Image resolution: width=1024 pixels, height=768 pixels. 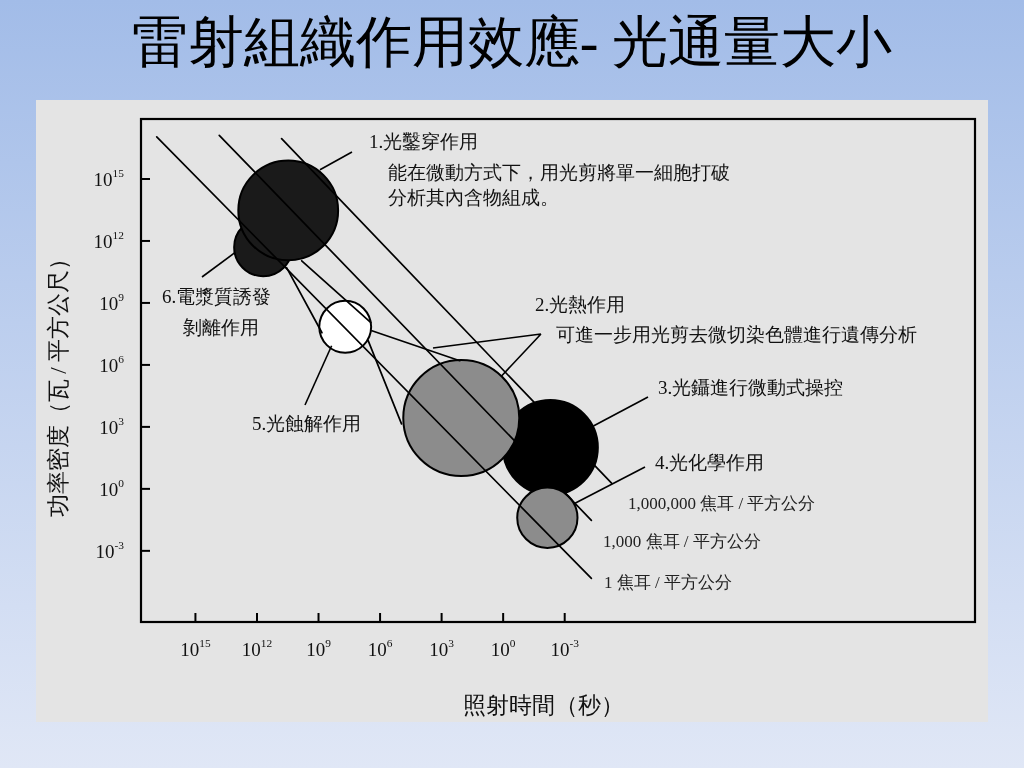 I want to click on x-tick-label: 10$^{3}$, so click(x=442, y=648).